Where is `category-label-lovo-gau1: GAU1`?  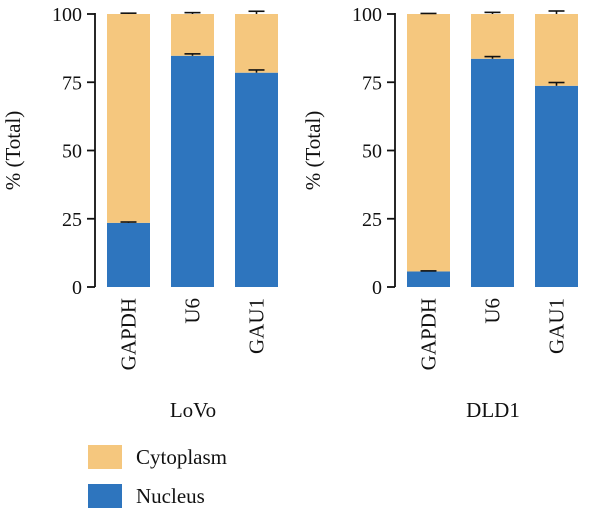 category-label-lovo-gau1: GAU1 is located at coordinates (257, 326).